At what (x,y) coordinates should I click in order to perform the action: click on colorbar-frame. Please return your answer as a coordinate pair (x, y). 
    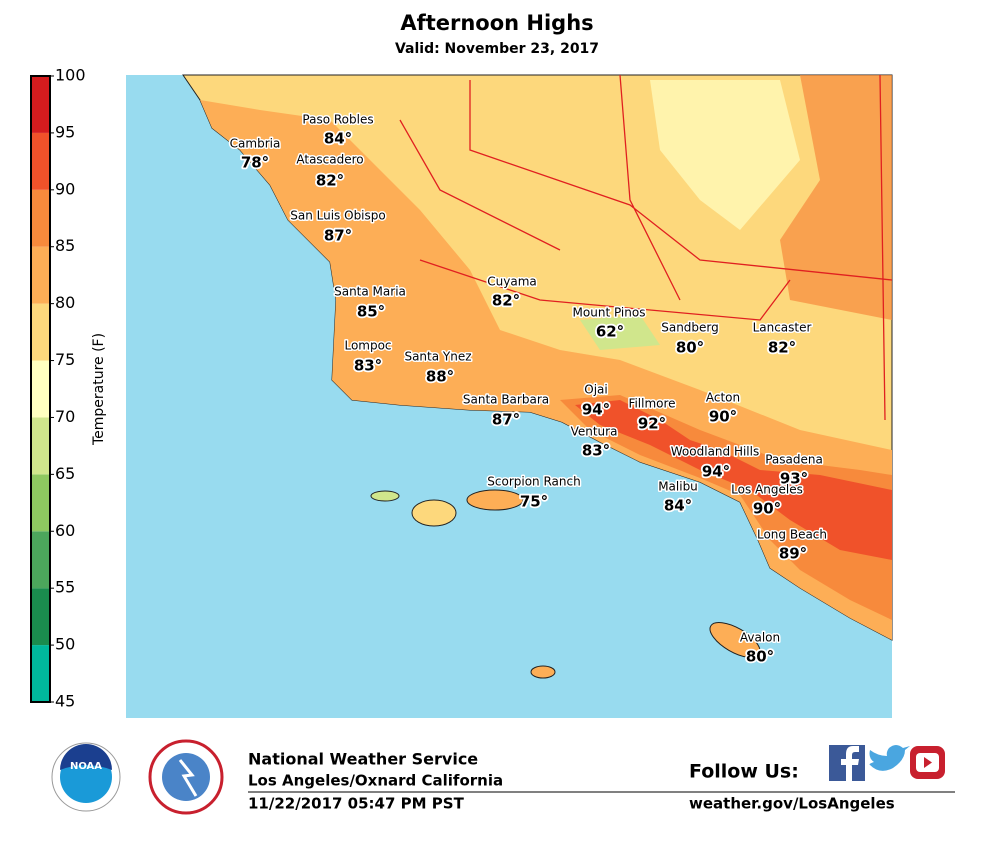
    Looking at the image, I should click on (40, 389).